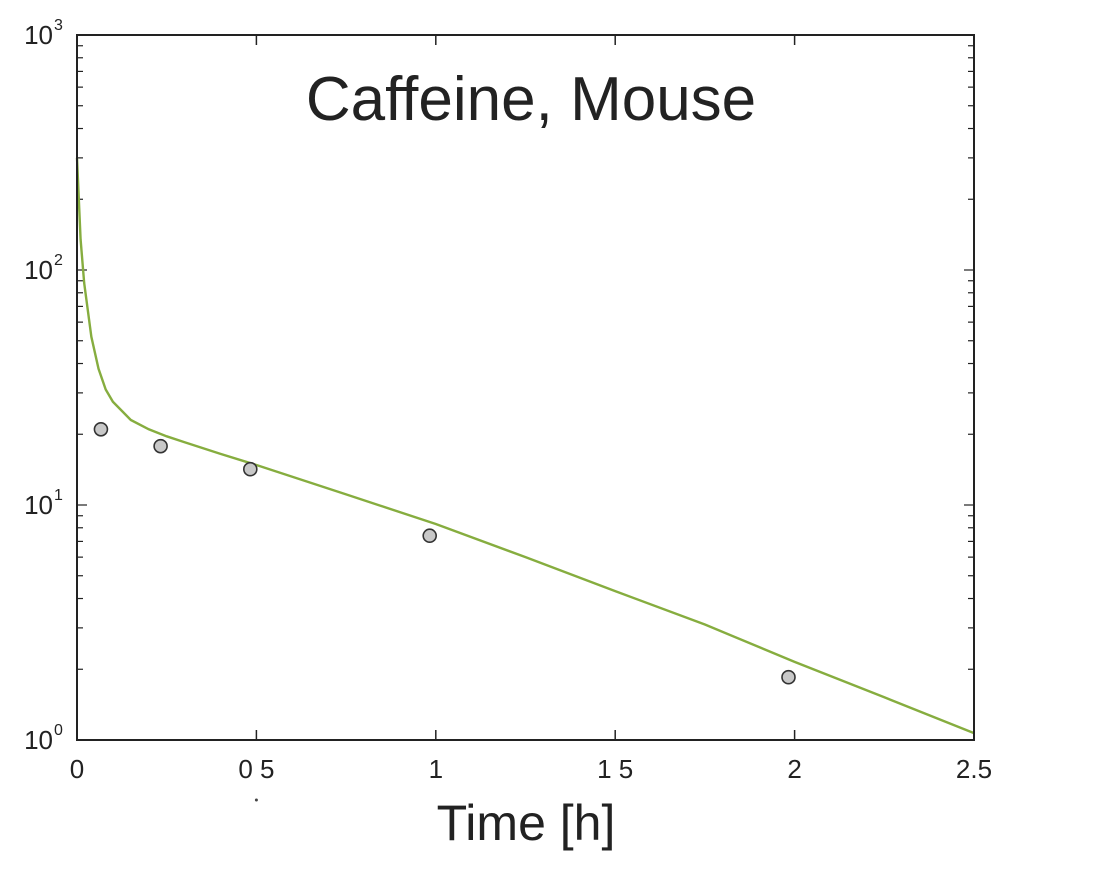 The height and width of the screenshot is (889, 1115). Describe the element at coordinates (531, 769) in the screenshot. I see `x-tick-labels: 0 0 5 1 1 5 2 2.5` at that location.